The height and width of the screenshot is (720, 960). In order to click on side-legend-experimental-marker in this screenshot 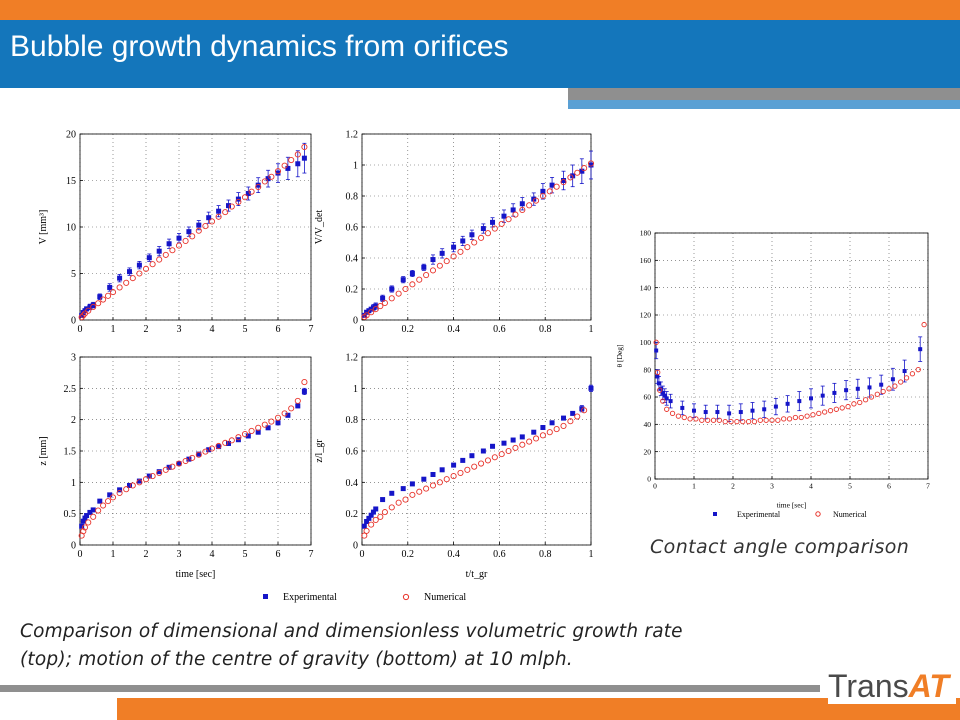, I will do `click(715, 514)`.